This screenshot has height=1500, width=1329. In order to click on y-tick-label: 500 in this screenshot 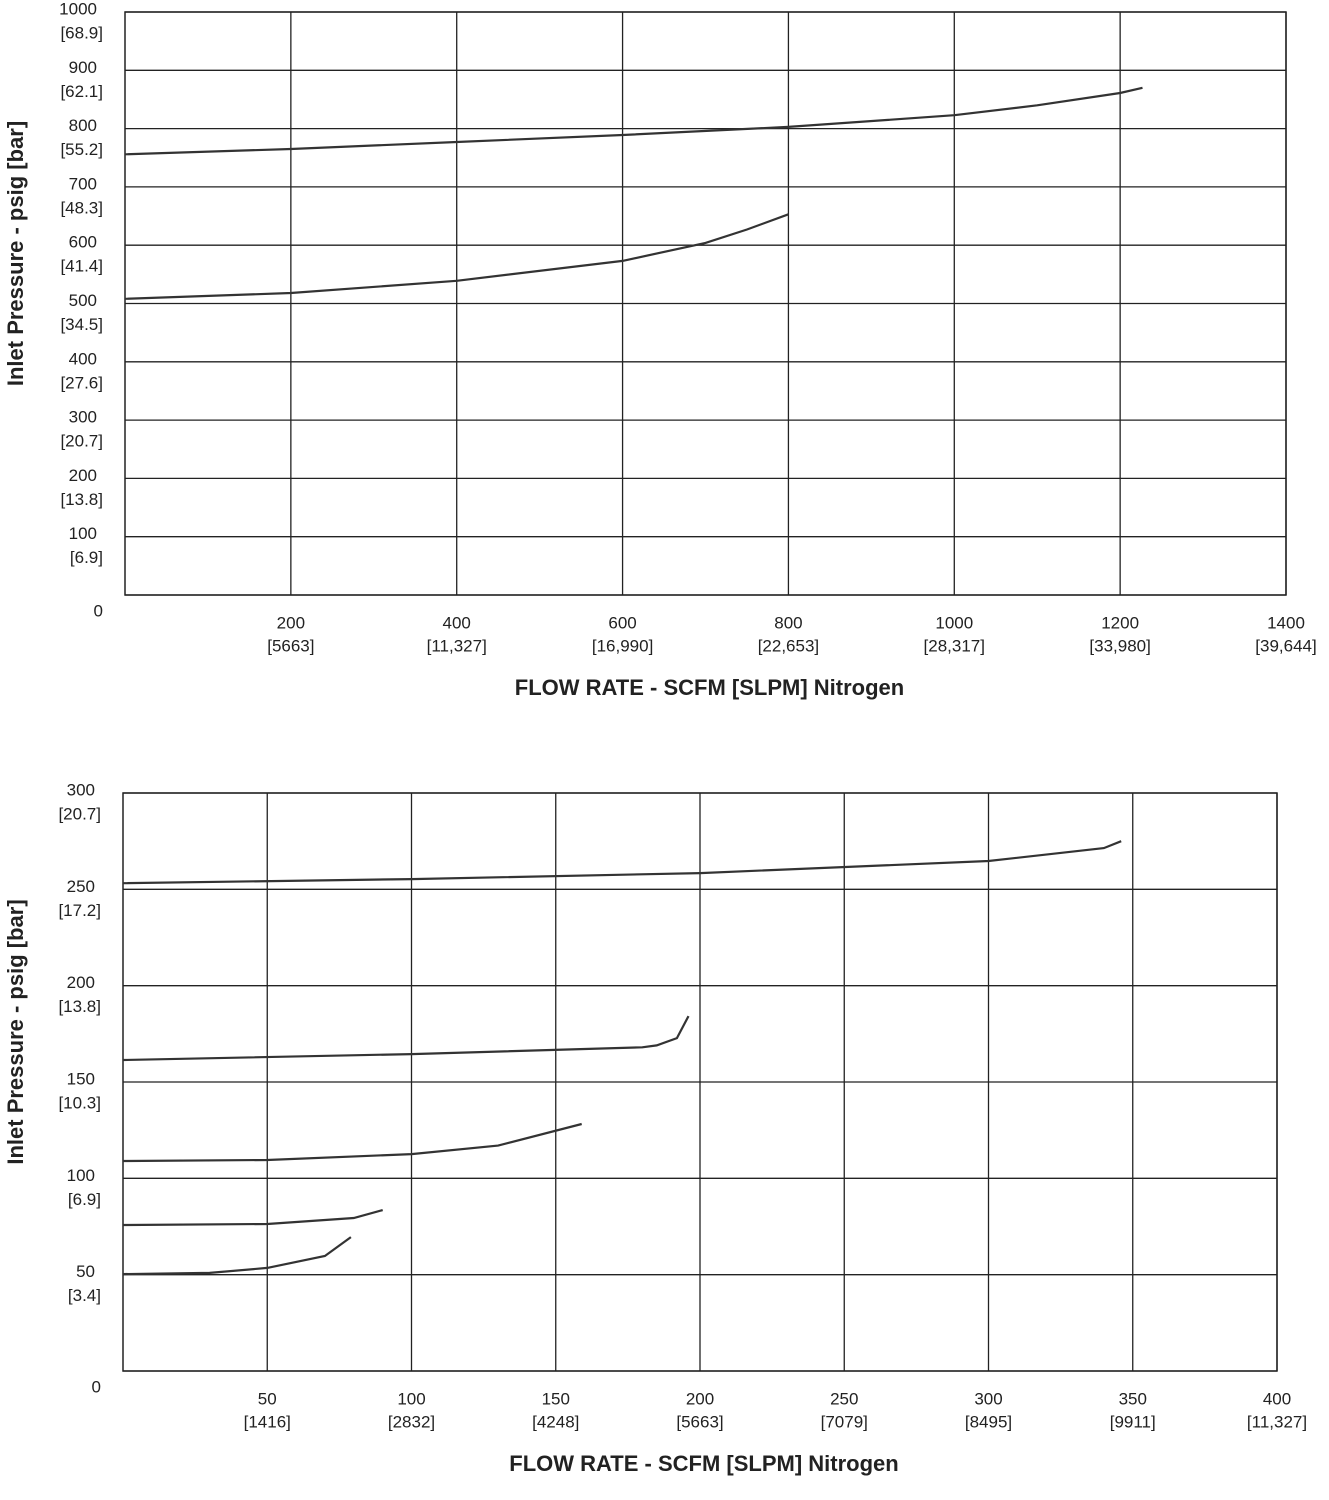, I will do `click(83, 300)`.